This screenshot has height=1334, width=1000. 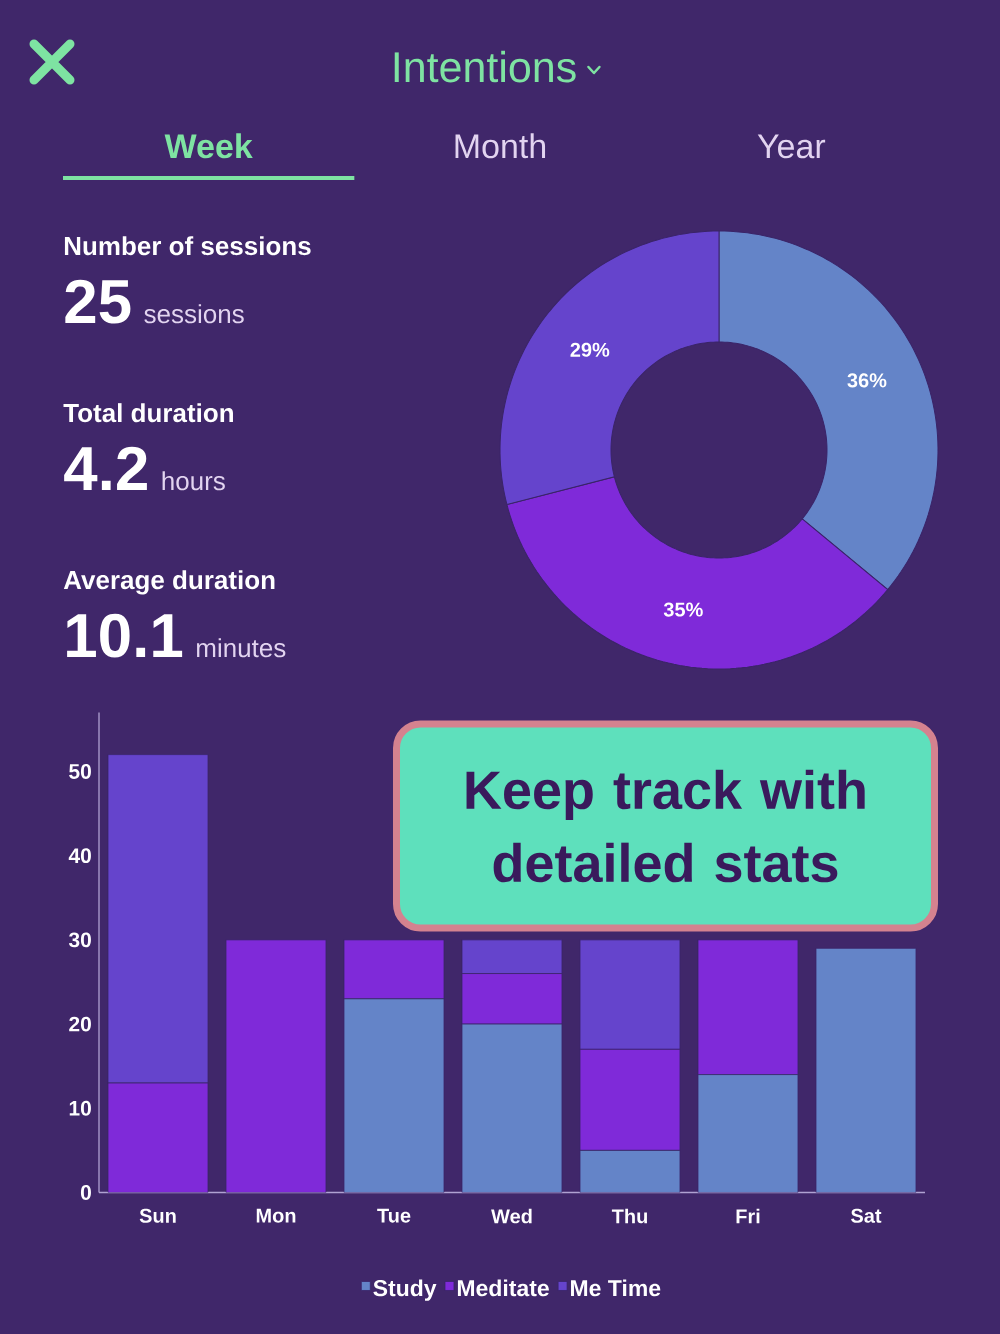 I want to click on legend-label: Meditate, so click(x=503, y=1288).